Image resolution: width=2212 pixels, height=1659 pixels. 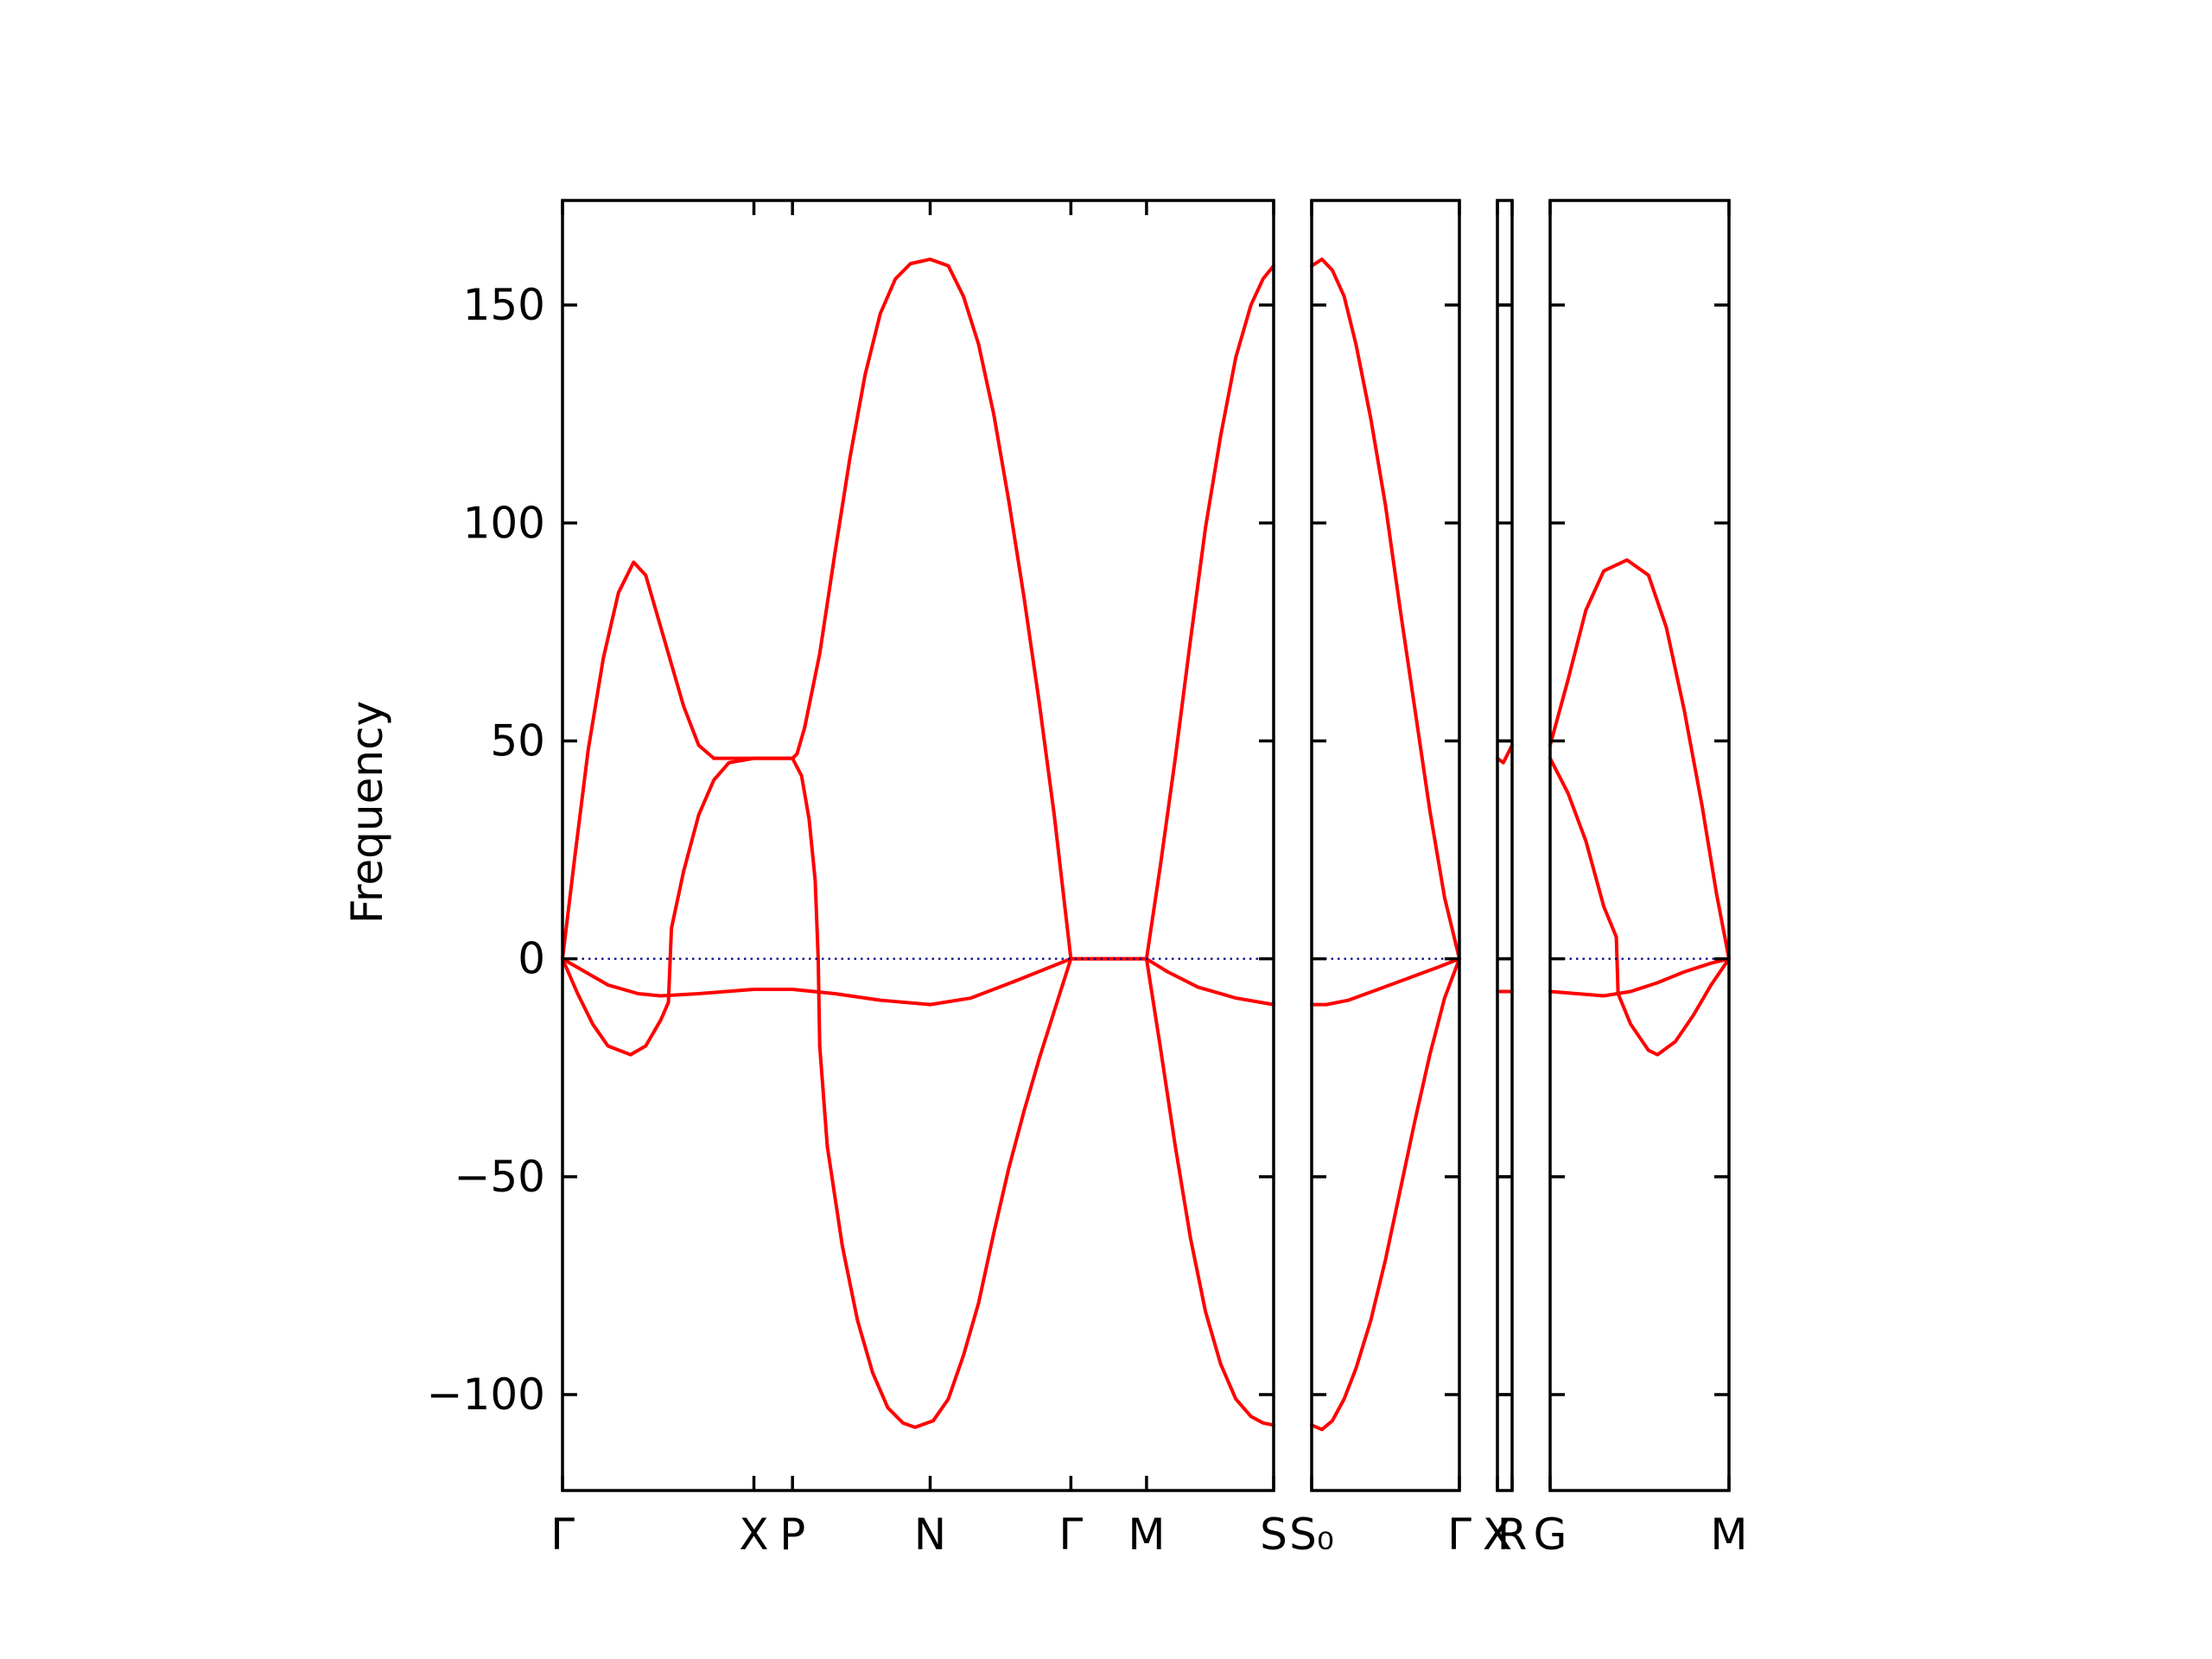 I want to click on y-axis-label-layer: Frequency, so click(x=367, y=812).